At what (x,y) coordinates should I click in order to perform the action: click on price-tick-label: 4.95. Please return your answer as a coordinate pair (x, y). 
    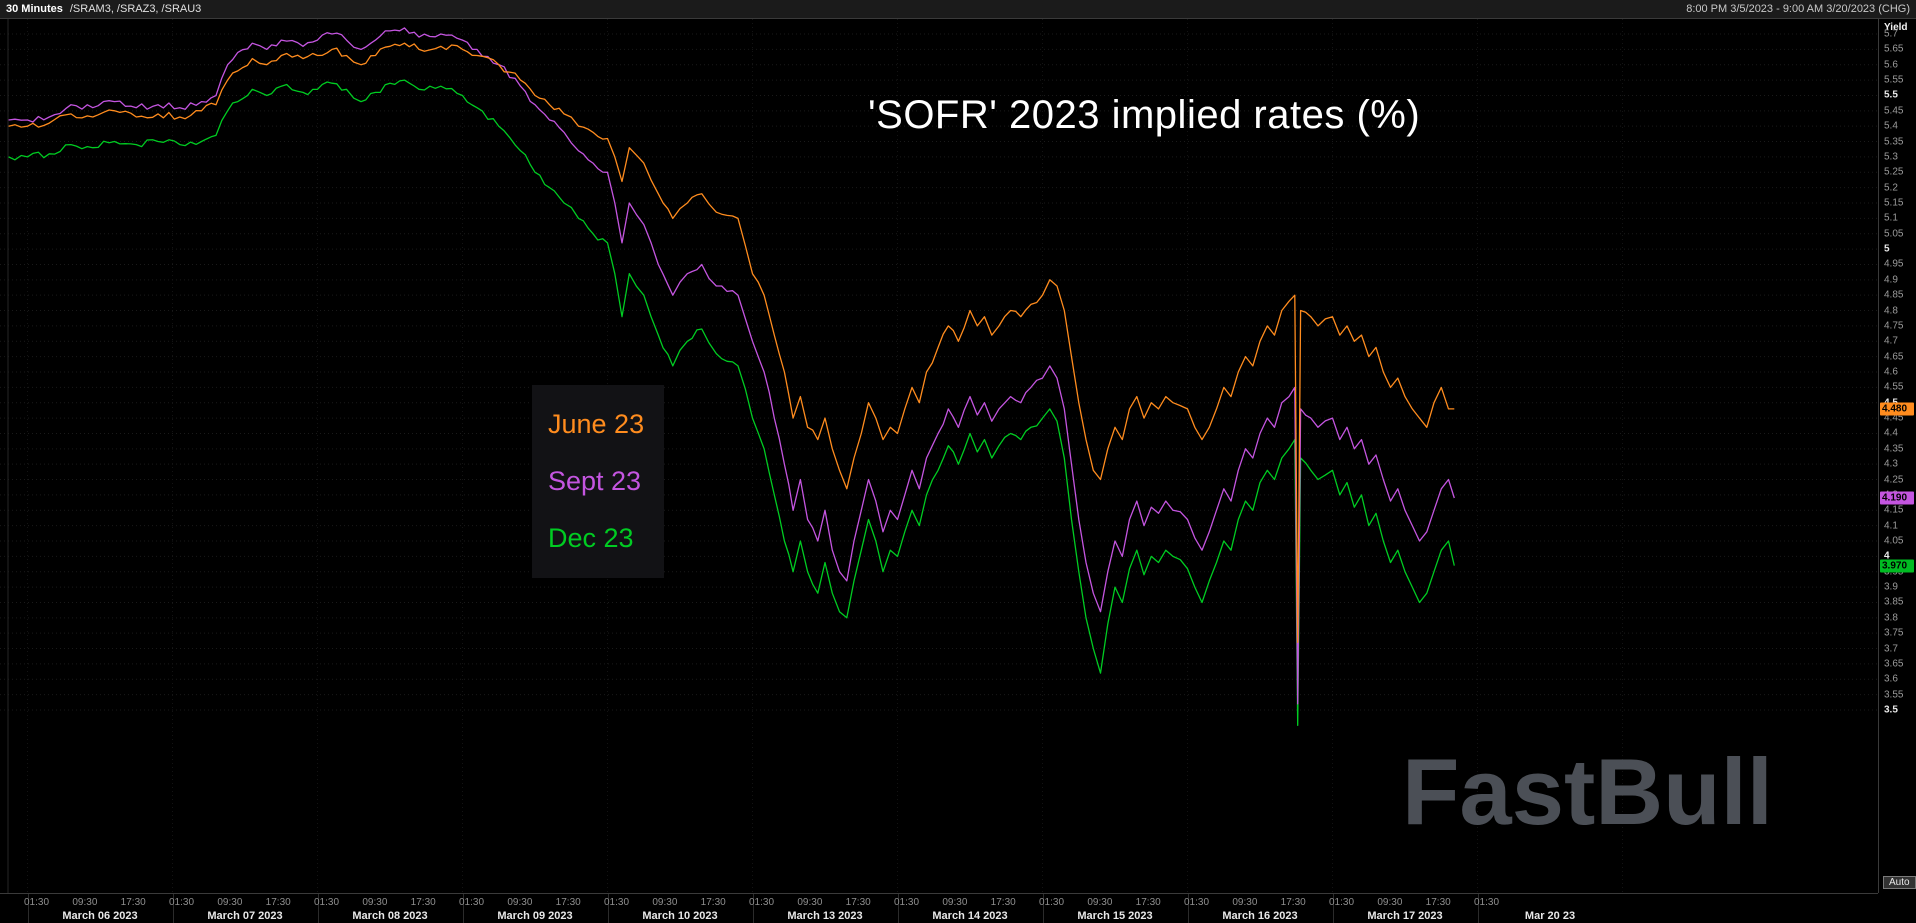
    Looking at the image, I should click on (1894, 264).